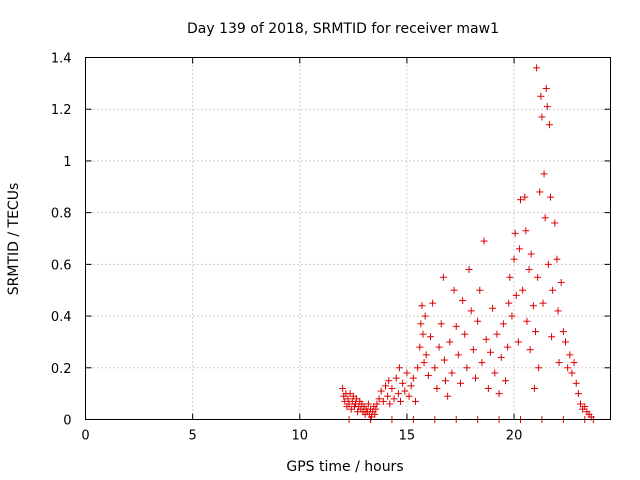 Image resolution: width=640 pixels, height=480 pixels. Describe the element at coordinates (300, 436) in the screenshot. I see `x-tick-label-2: 10` at that location.